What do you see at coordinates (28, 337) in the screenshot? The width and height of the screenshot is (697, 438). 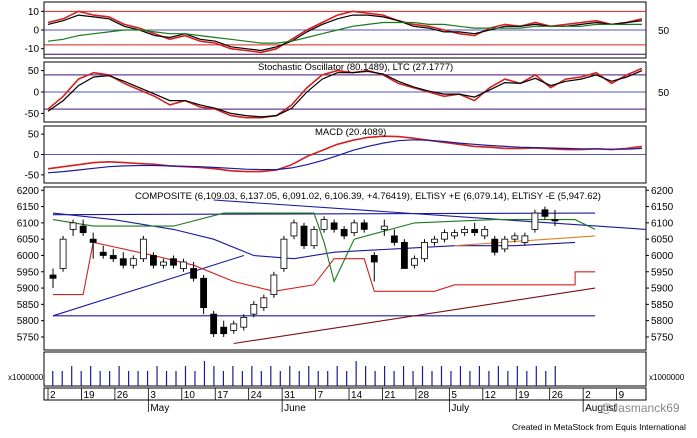 I see `price-tick-label-left: 5750` at bounding box center [28, 337].